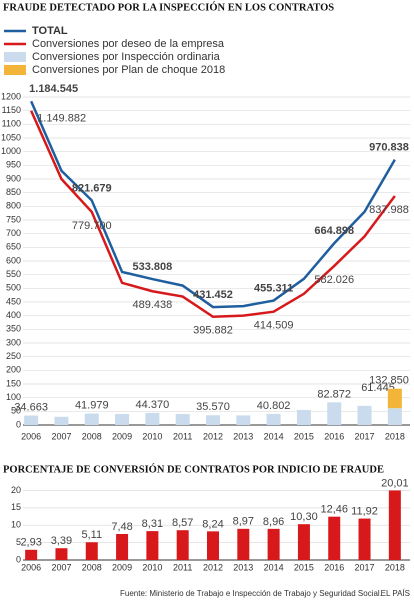 The image size is (414, 607). Describe the element at coordinates (389, 381) in the screenshot. I see `annotation: 132.850` at that location.